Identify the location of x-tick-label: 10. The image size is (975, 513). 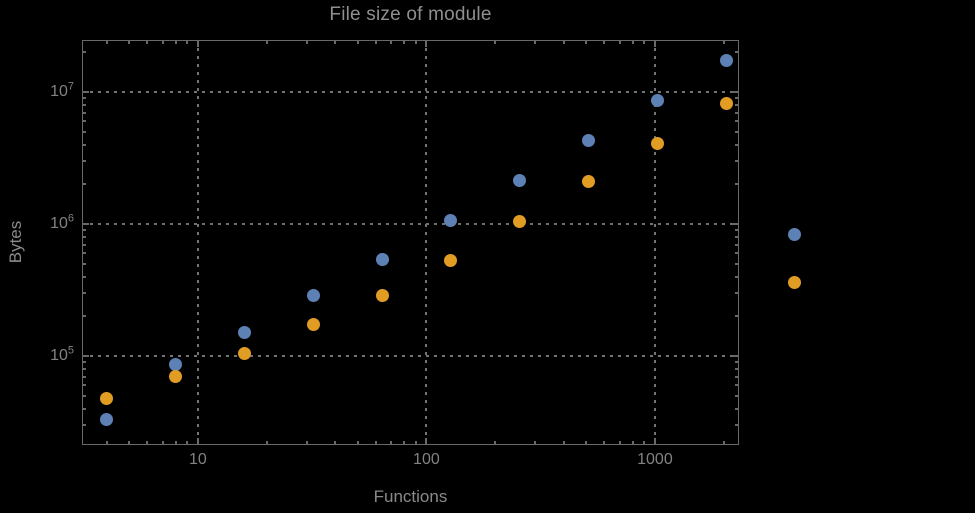
(198, 459).